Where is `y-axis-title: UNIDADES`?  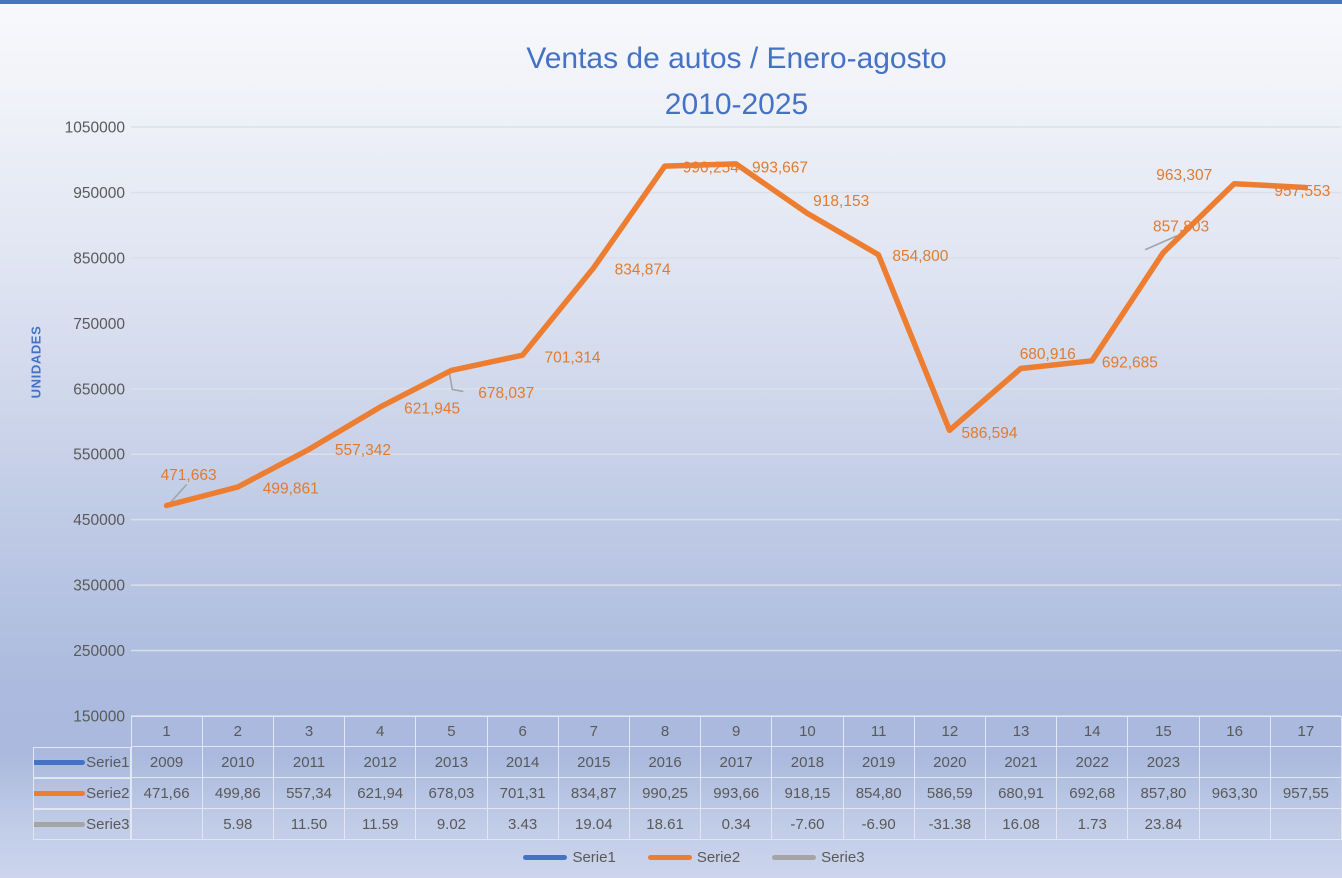
y-axis-title: UNIDADES is located at coordinates (36, 362).